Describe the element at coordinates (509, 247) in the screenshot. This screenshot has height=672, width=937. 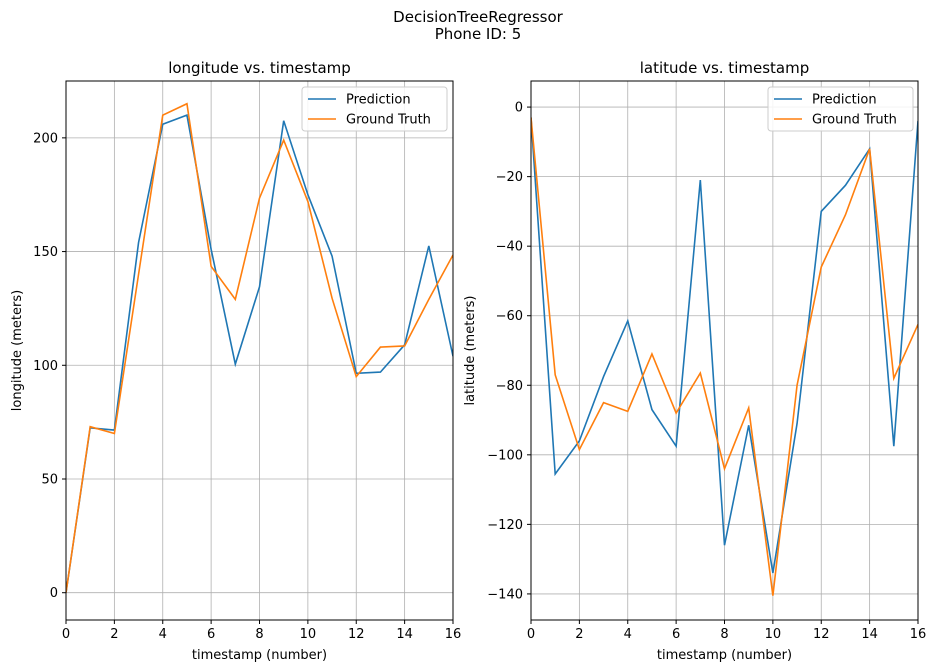
I see `y-tick-label: −40` at that location.